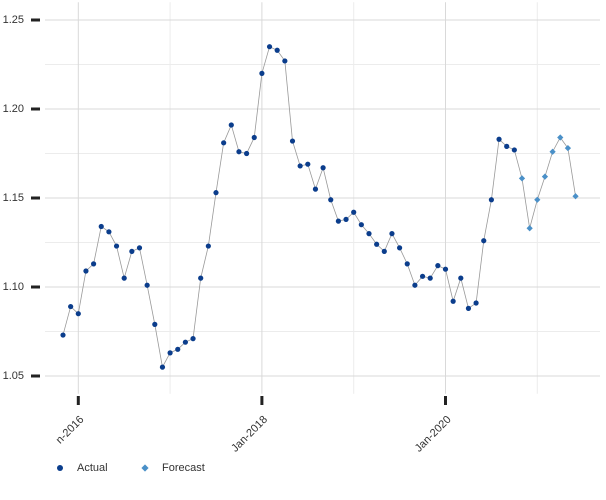 This screenshot has width=606, height=500. What do you see at coordinates (13, 109) in the screenshot?
I see `y-tick-label: 1.20` at bounding box center [13, 109].